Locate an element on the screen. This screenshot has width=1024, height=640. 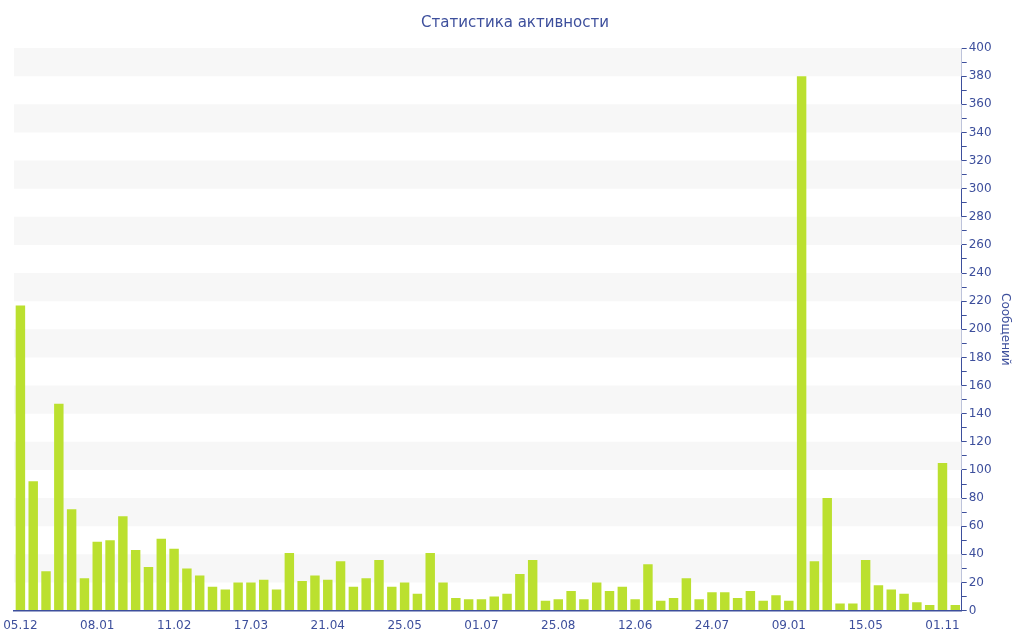
y-tick-label: 320 is located at coordinates (980, 159).